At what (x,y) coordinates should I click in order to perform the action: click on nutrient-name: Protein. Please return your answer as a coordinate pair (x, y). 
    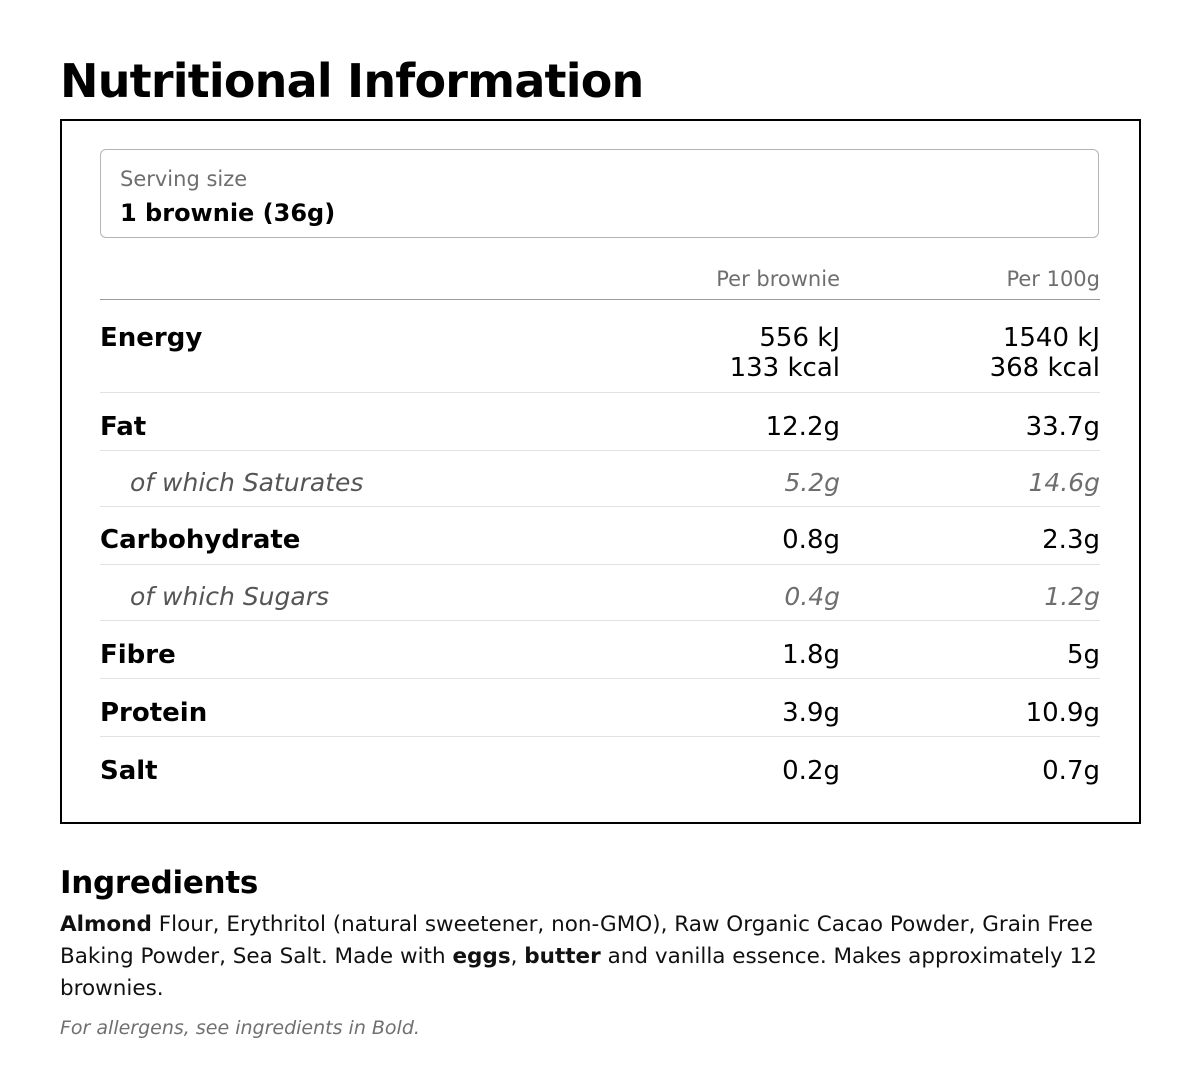
    Looking at the image, I should click on (154, 713).